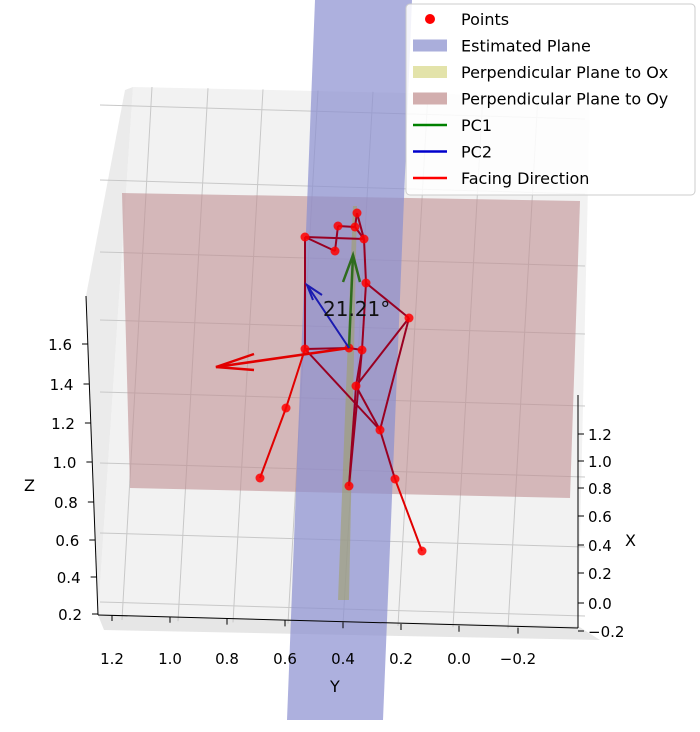 The image size is (700, 732). I want to click on z-tick-label: 0.8, so click(66, 503).